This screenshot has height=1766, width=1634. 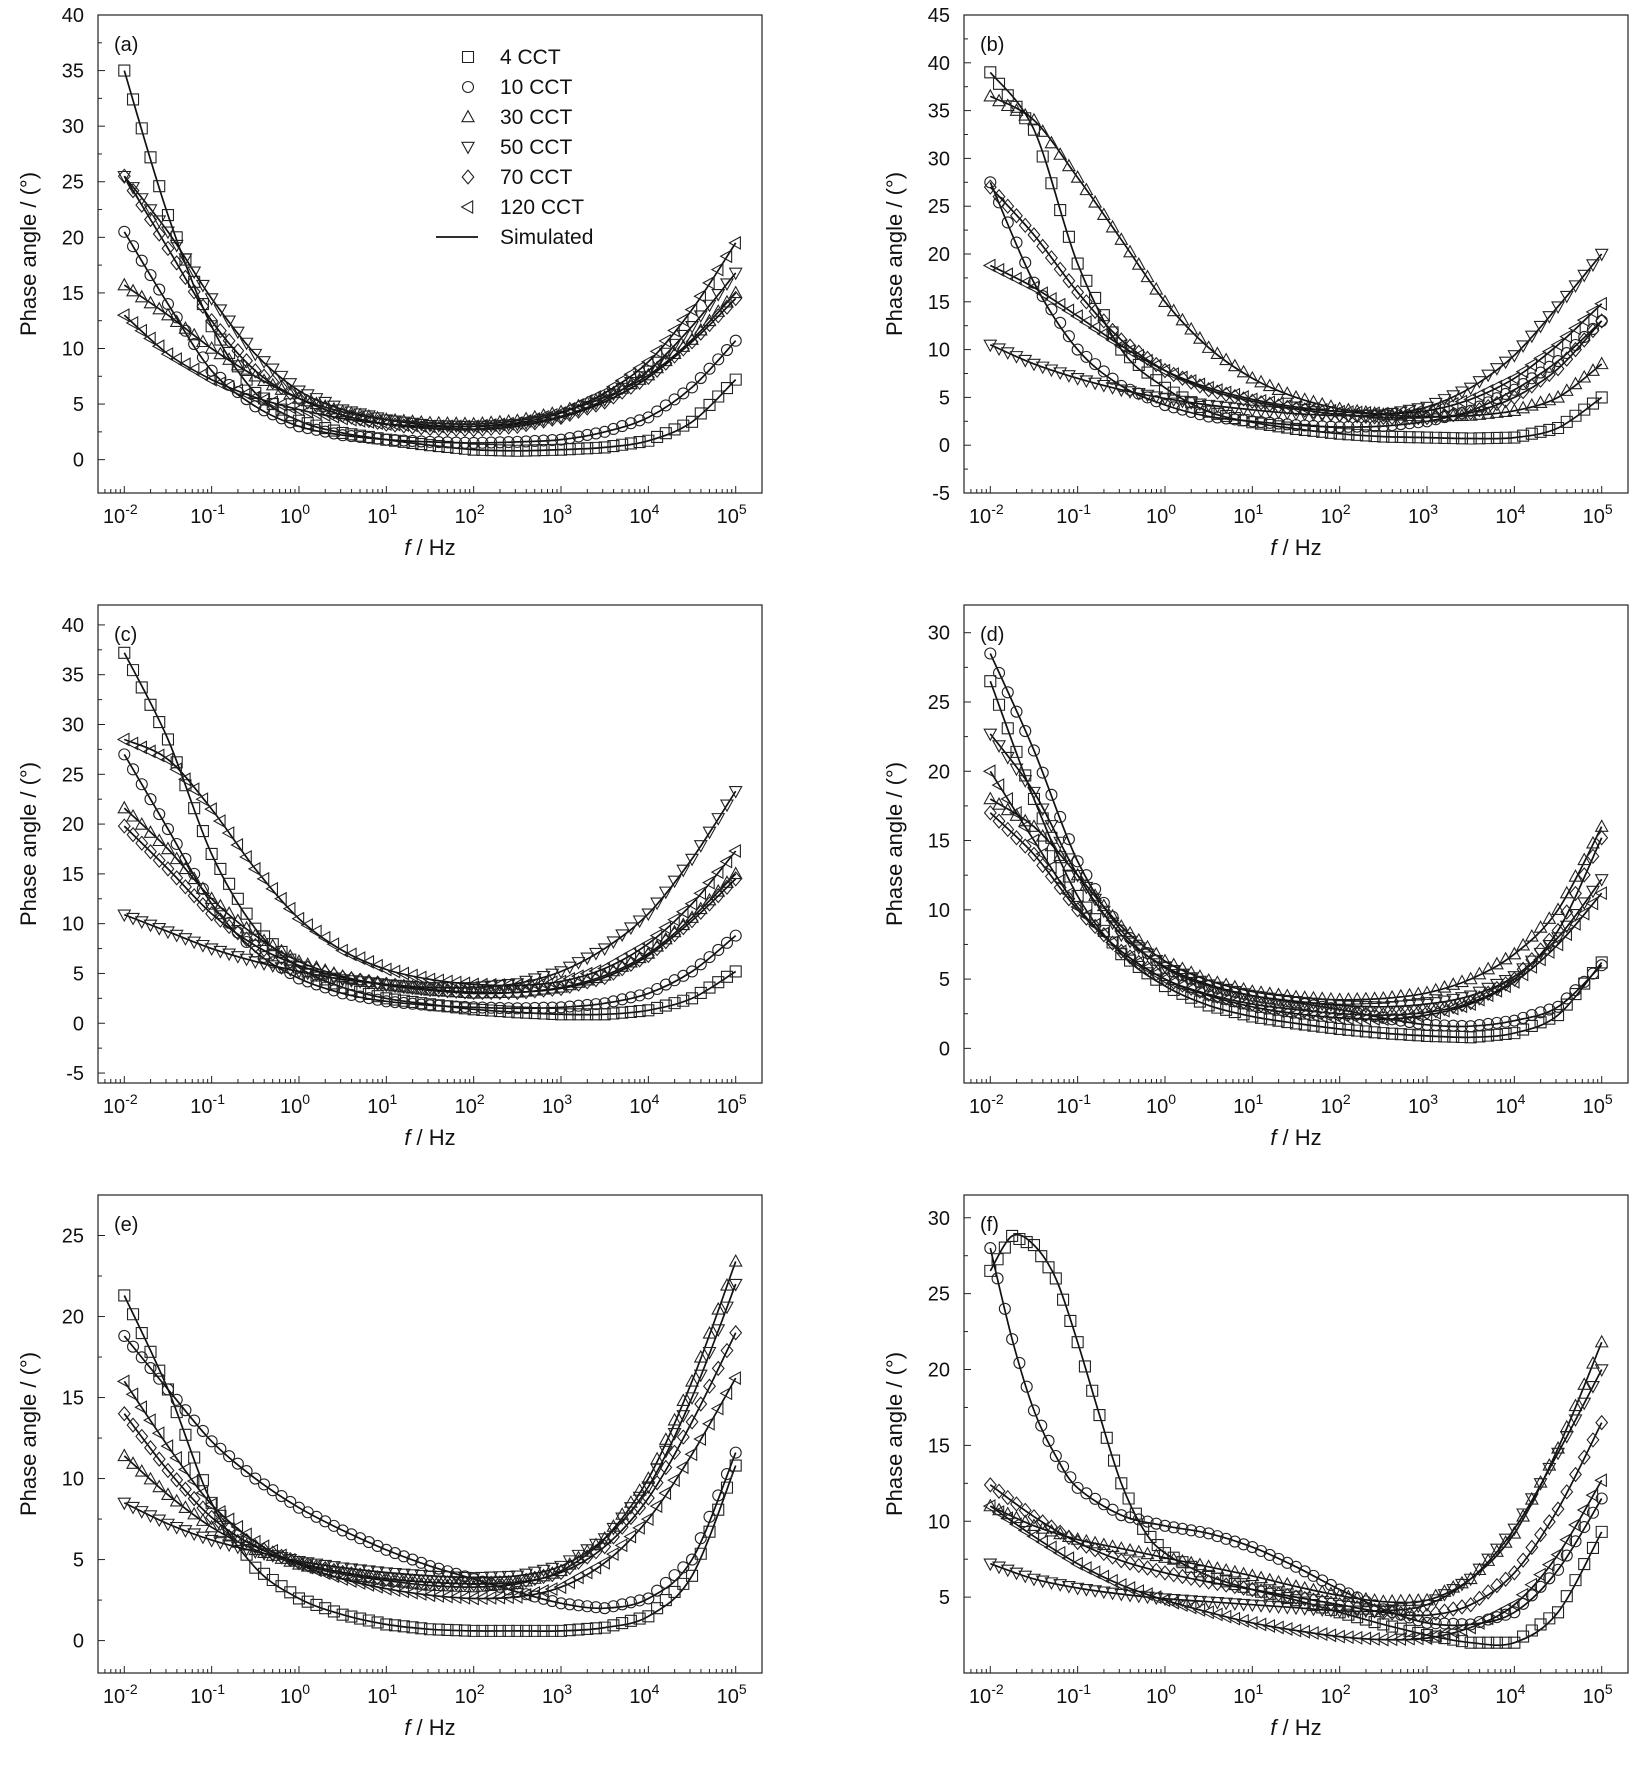 I want to click on series-70-cct, so click(x=1296, y=302).